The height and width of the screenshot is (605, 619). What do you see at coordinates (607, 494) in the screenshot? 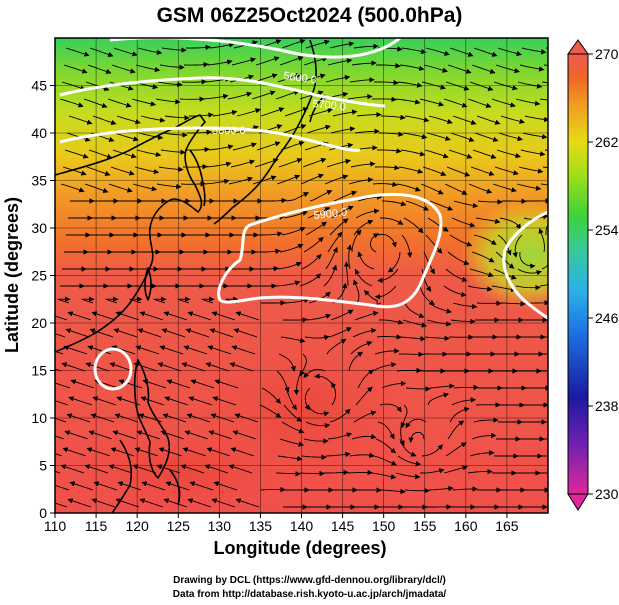
I see `colorbar-label: 230` at bounding box center [607, 494].